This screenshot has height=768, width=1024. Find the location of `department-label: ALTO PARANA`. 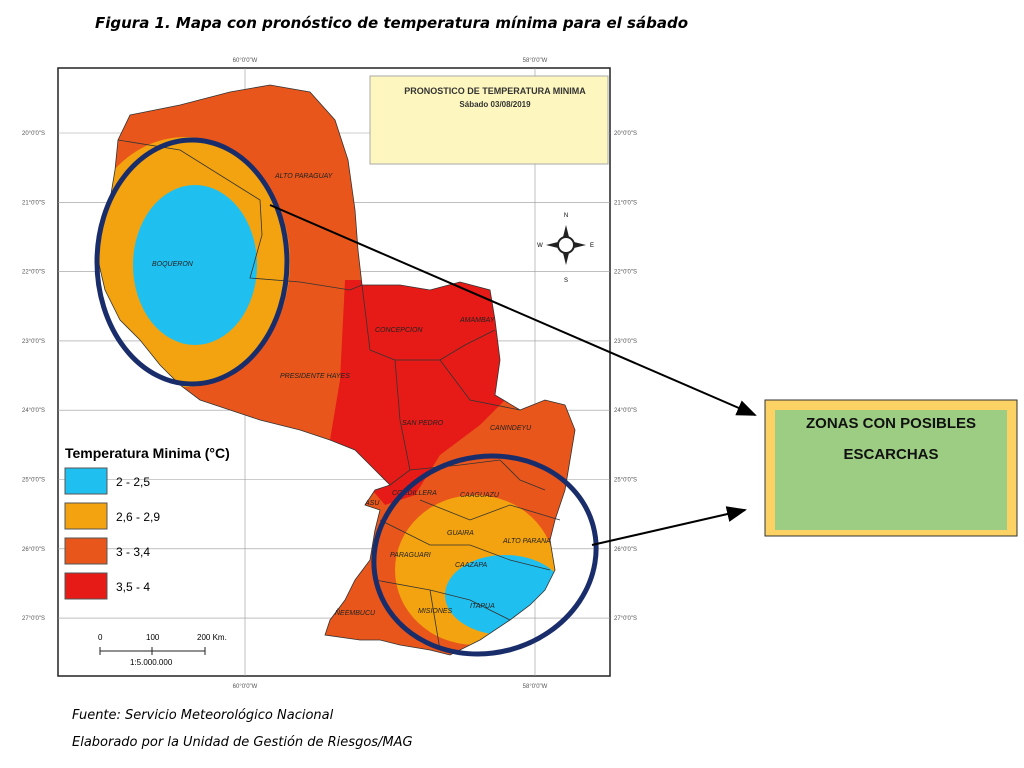

department-label: ALTO PARANA is located at coordinates (526, 541).